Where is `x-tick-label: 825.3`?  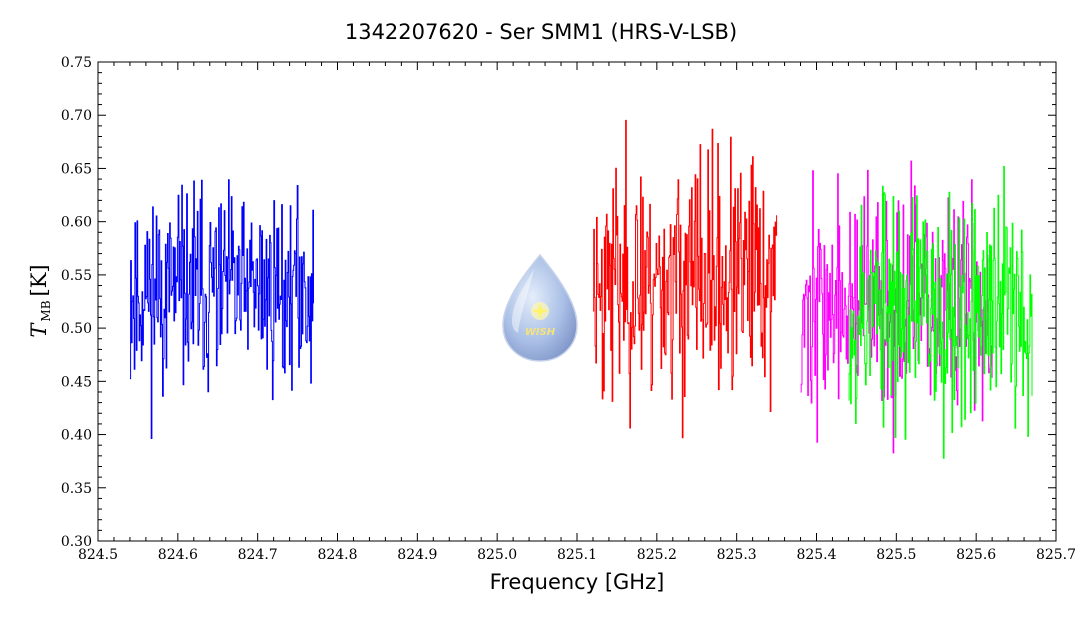 x-tick-label: 825.3 is located at coordinates (737, 555).